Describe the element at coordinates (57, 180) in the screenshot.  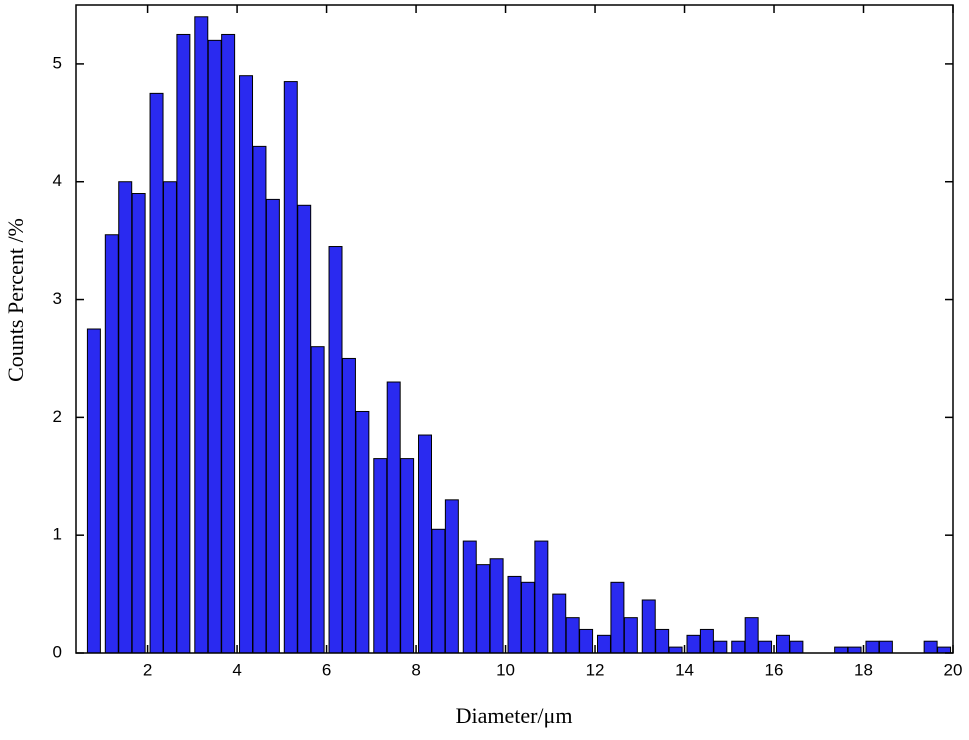
I see `y-tick-label: 4` at that location.